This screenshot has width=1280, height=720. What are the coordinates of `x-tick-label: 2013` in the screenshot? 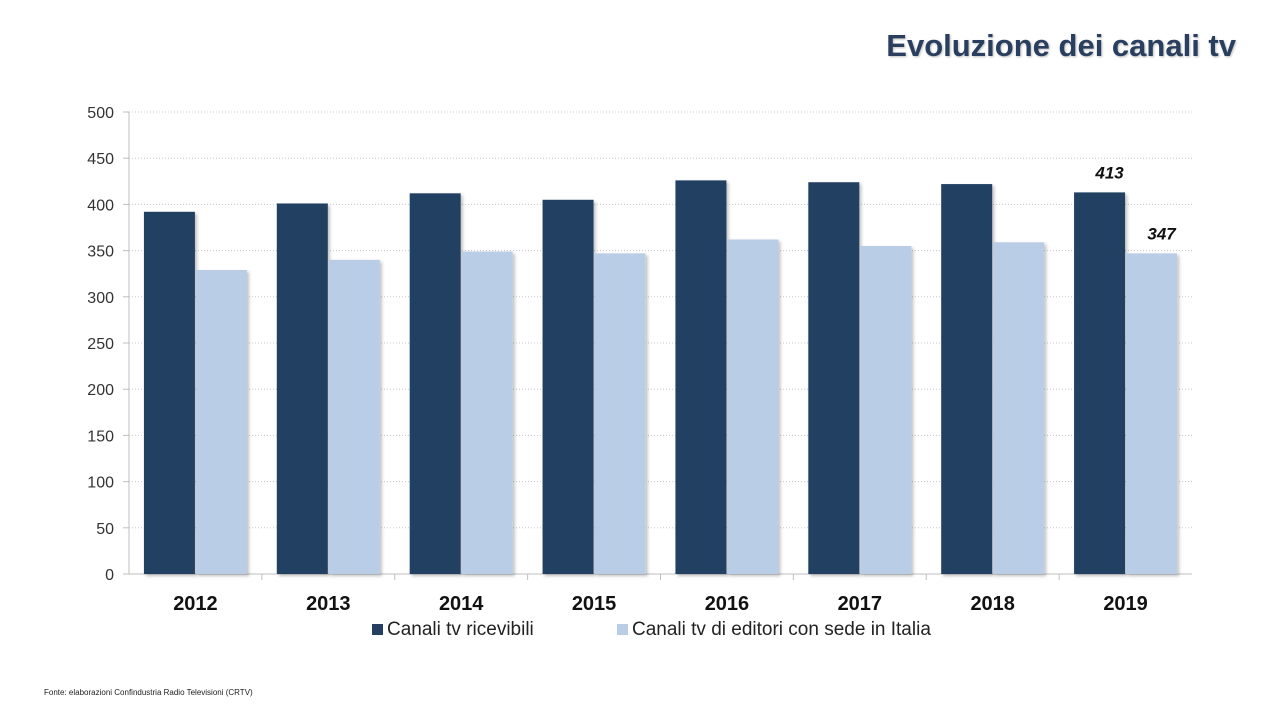 It's located at (328, 604).